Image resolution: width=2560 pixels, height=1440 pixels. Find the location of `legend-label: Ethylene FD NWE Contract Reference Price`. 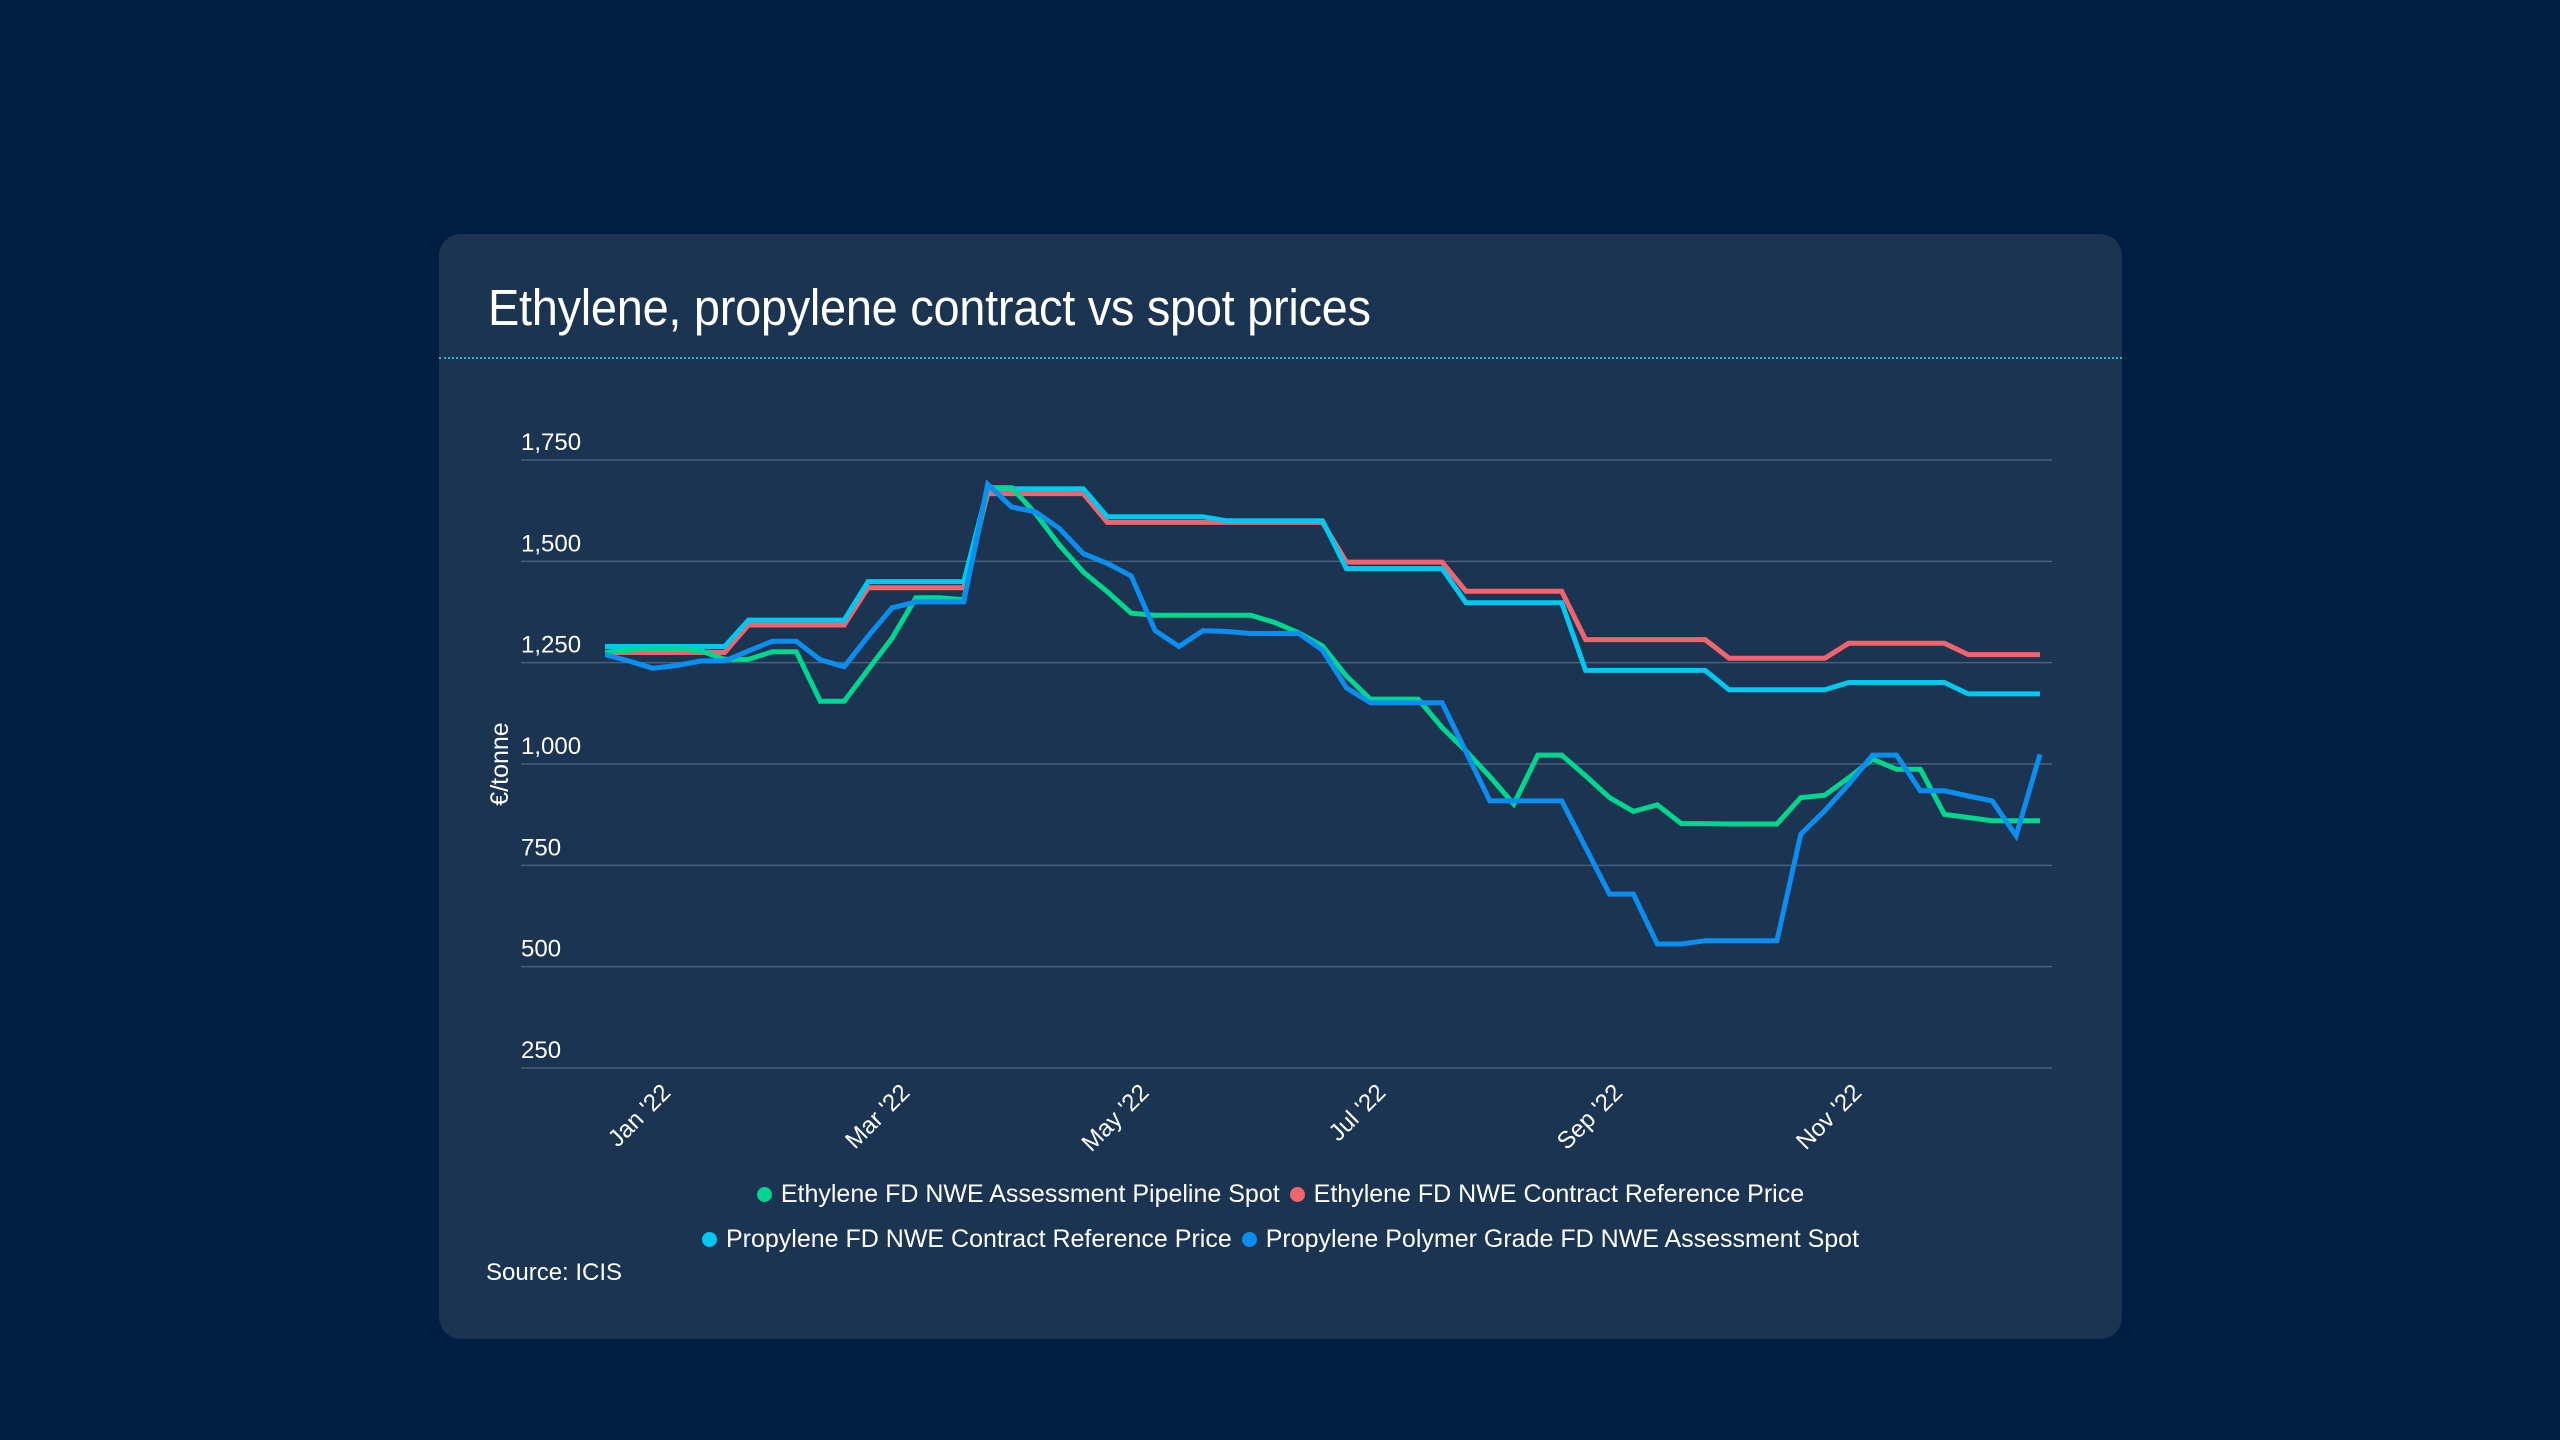

legend-label: Ethylene FD NWE Contract Reference Price is located at coordinates (1559, 1194).